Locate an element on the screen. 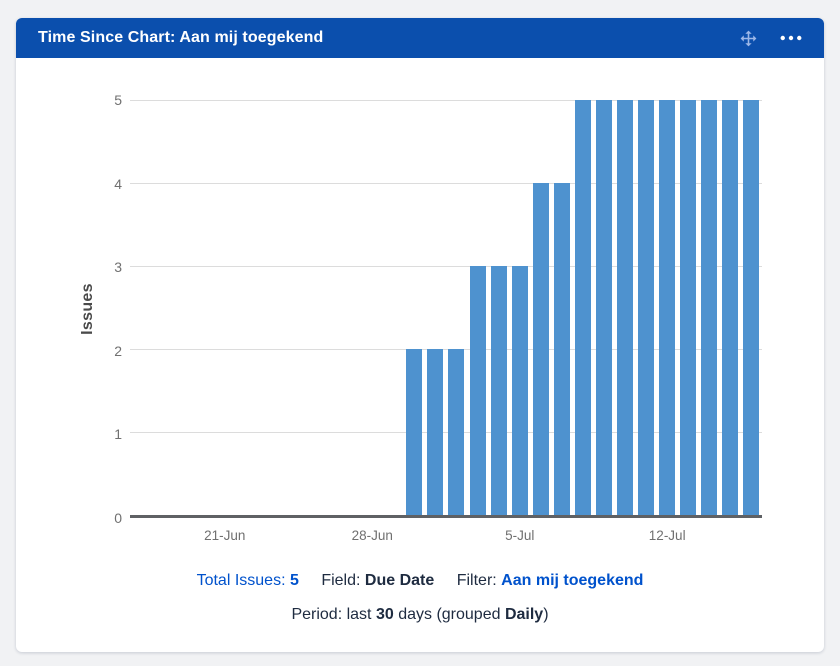  bar-slot-3-Jul is located at coordinates (477, 307).